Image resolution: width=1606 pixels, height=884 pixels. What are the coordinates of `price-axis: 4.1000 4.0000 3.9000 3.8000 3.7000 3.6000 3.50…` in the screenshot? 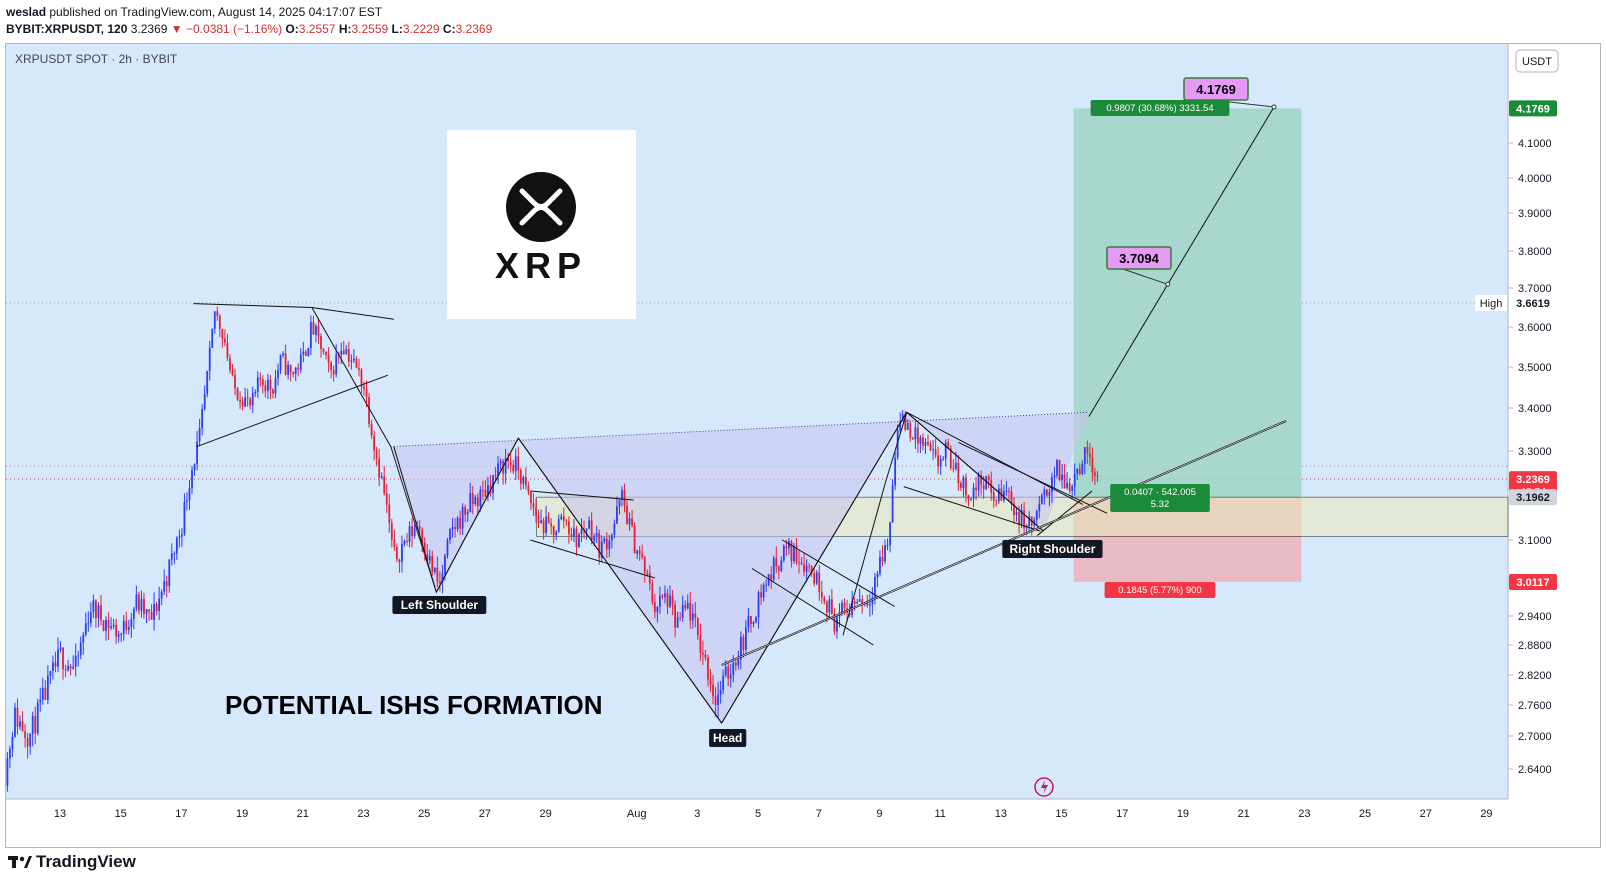 It's located at (1516, 438).